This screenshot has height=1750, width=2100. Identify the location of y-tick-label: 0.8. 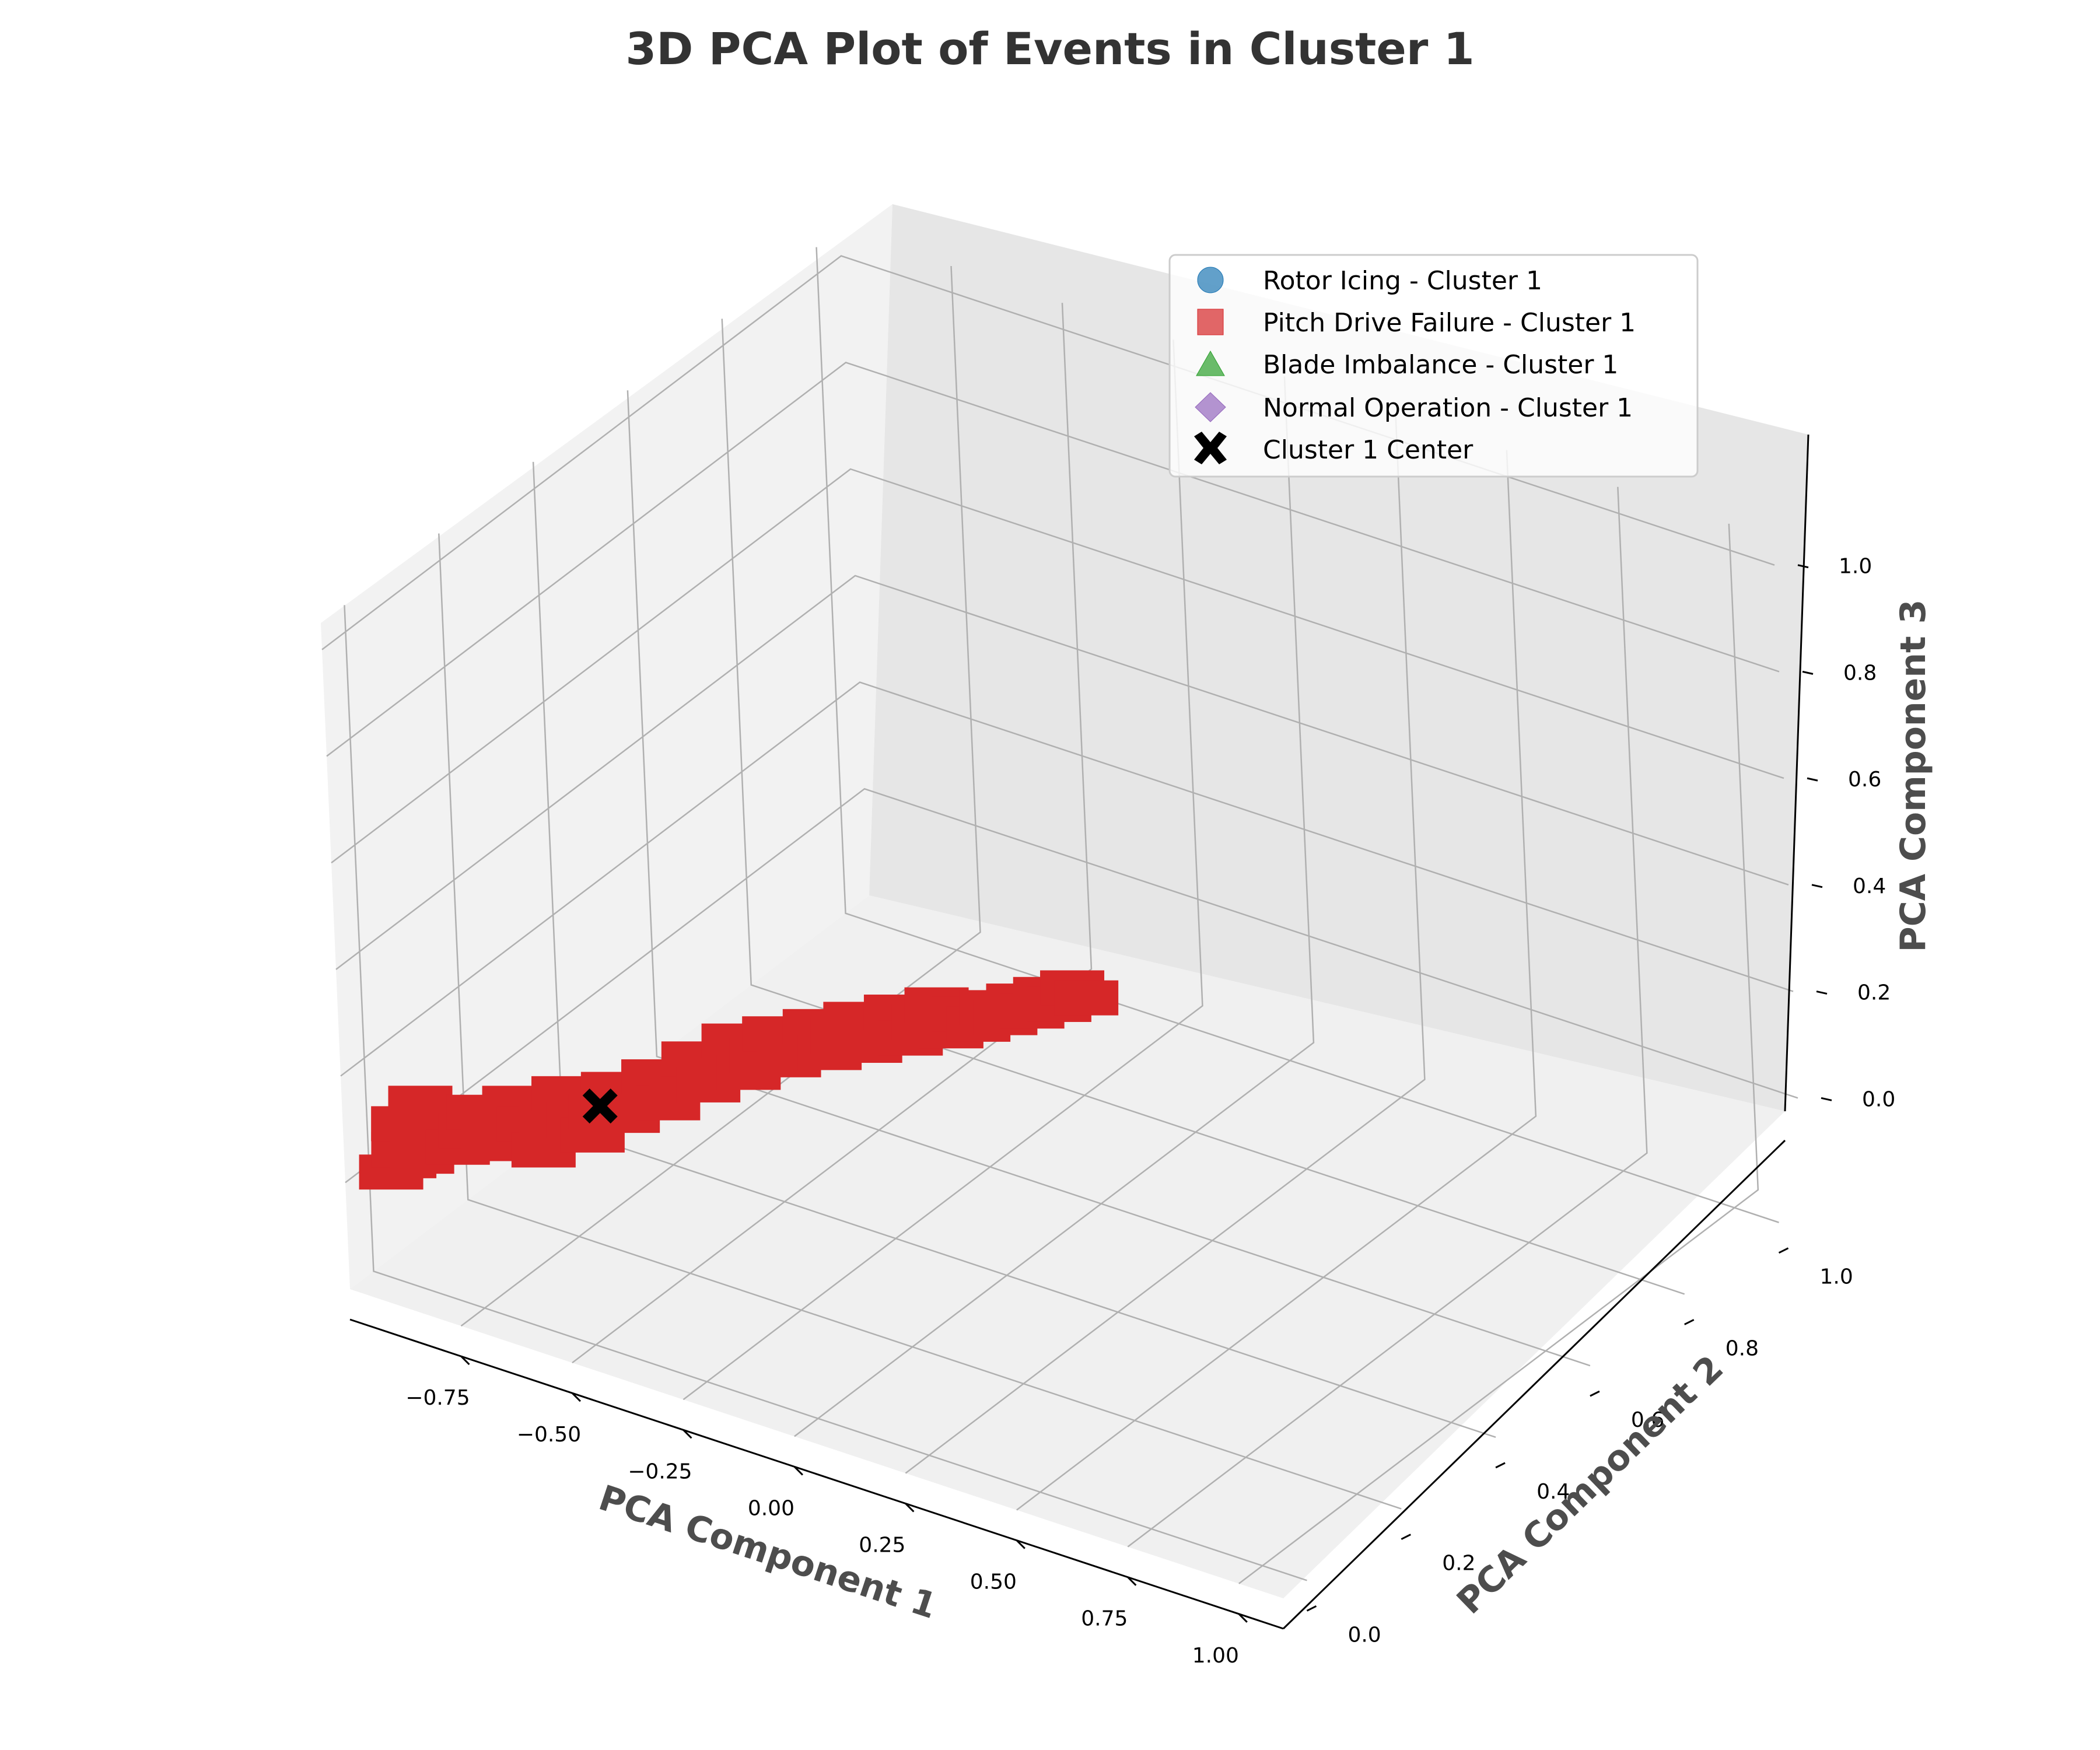
(1742, 1348).